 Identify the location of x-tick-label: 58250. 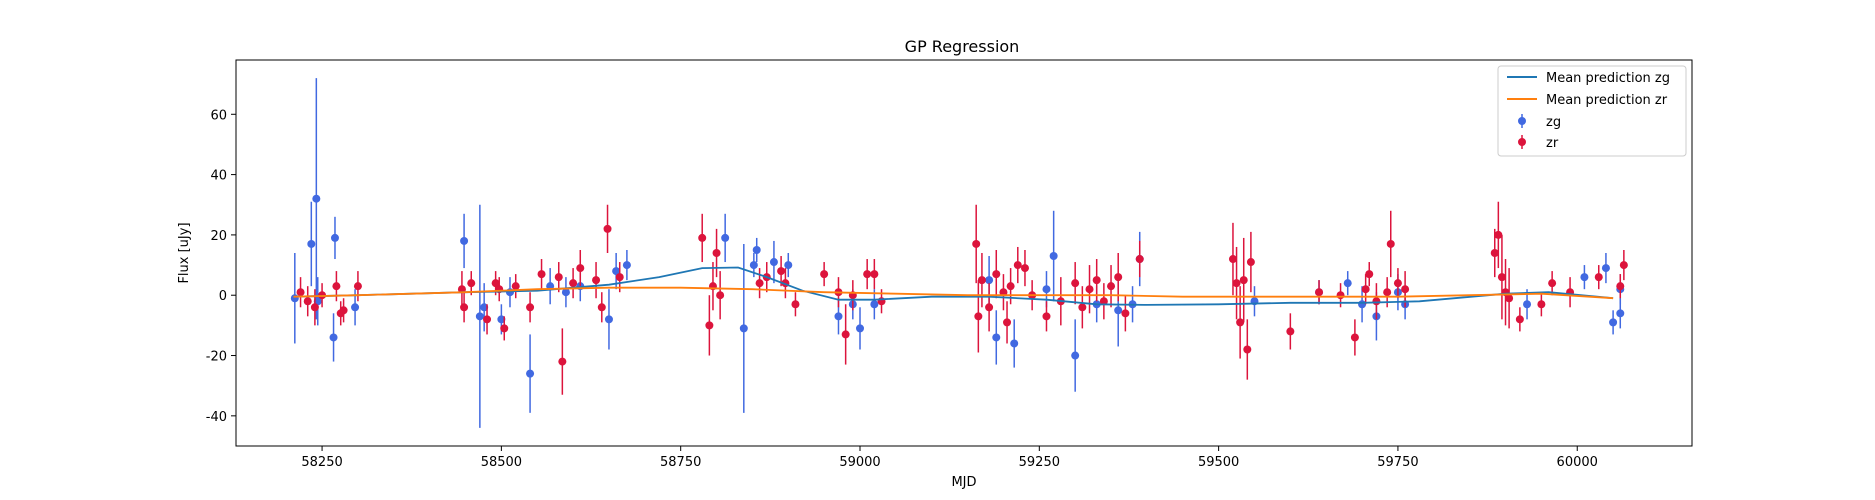
(321, 462).